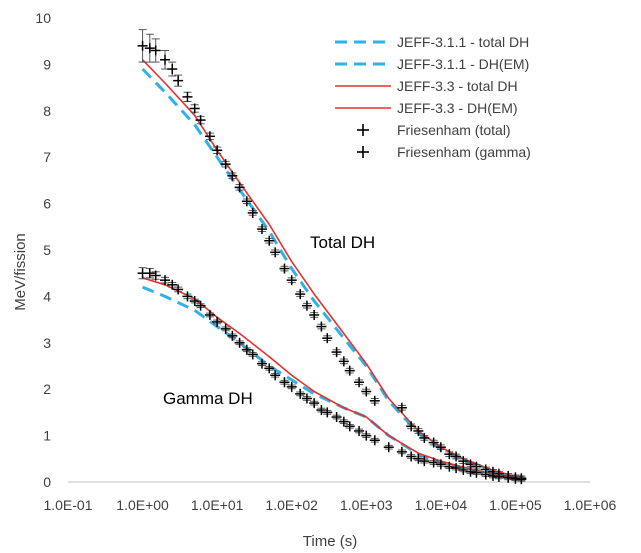  I want to click on y-tick-label: 0, so click(47, 482).